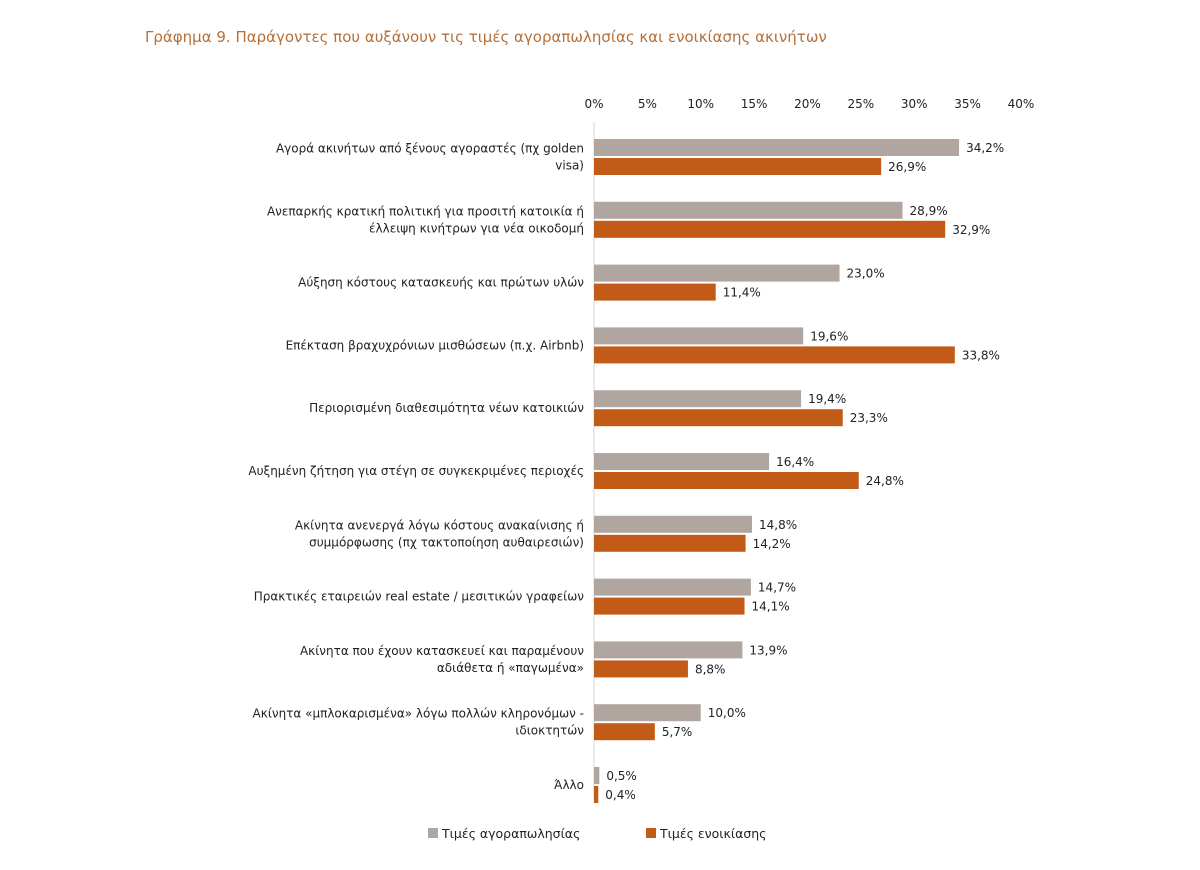 The image size is (1200, 870). I want to click on data-label-rent: 24,8%, so click(885, 481).